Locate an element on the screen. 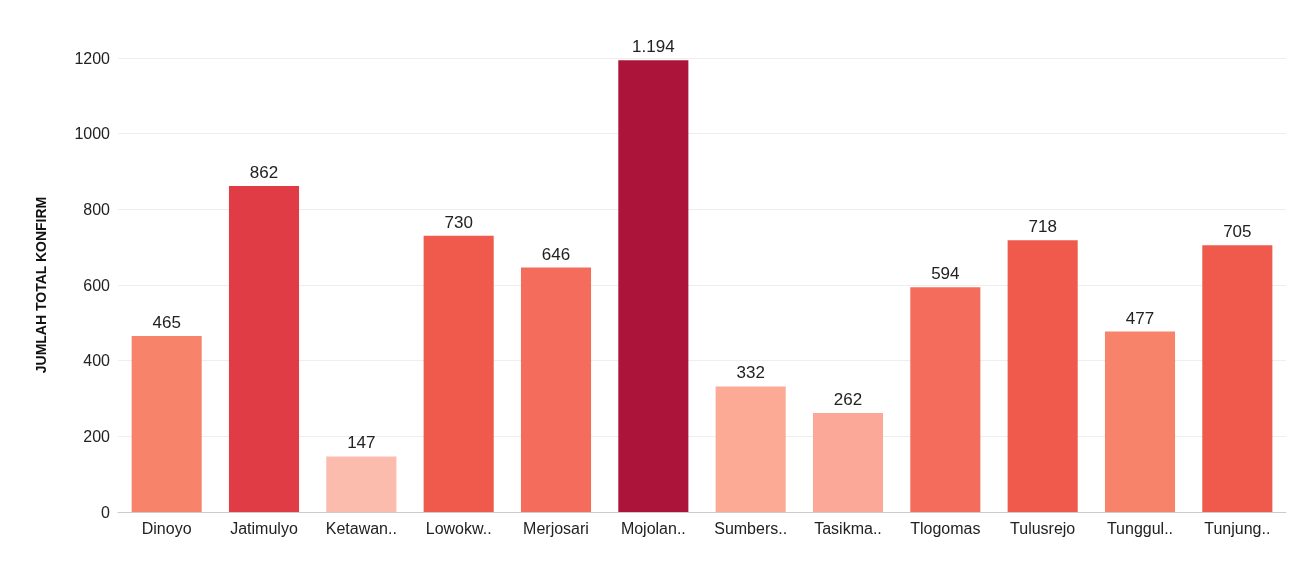 The height and width of the screenshot is (562, 1306). x-tick-label: Lowokw.. is located at coordinates (458, 528).